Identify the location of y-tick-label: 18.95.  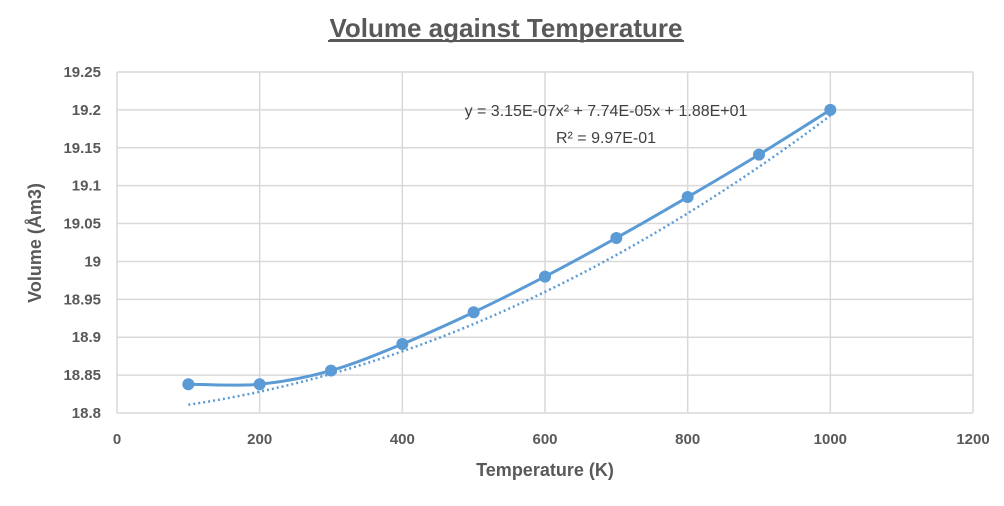
(82, 299).